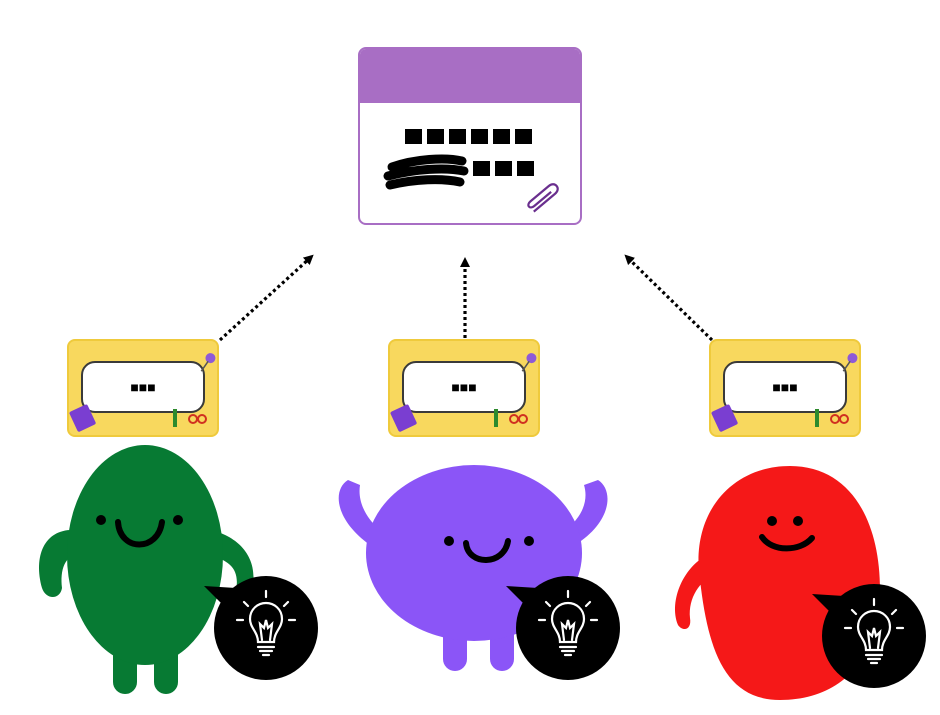 The height and width of the screenshot is (715, 940). I want to click on scribble-redaction, so click(426, 172).